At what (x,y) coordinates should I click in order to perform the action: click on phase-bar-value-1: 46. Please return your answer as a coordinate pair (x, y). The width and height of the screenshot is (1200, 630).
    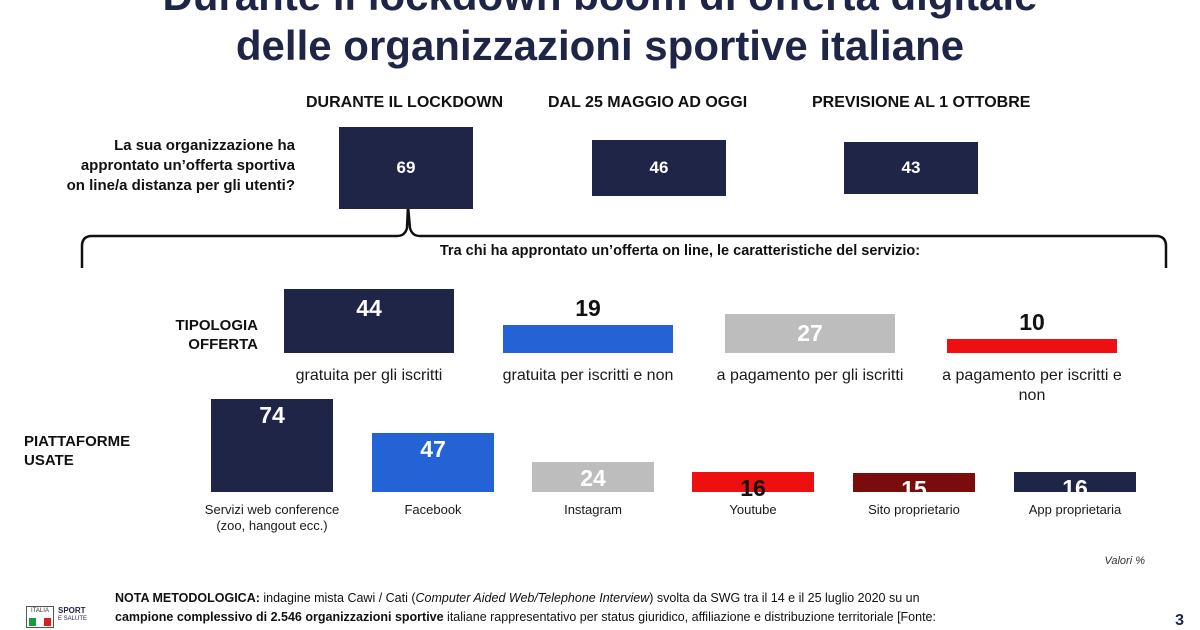
    Looking at the image, I should click on (659, 167).